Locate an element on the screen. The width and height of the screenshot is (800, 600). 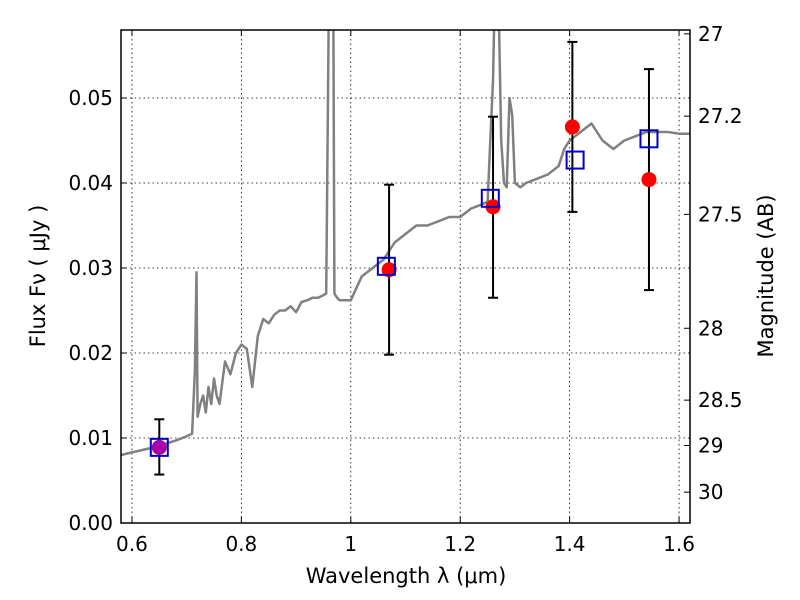
right-tick-label: 27 is located at coordinates (710, 34).